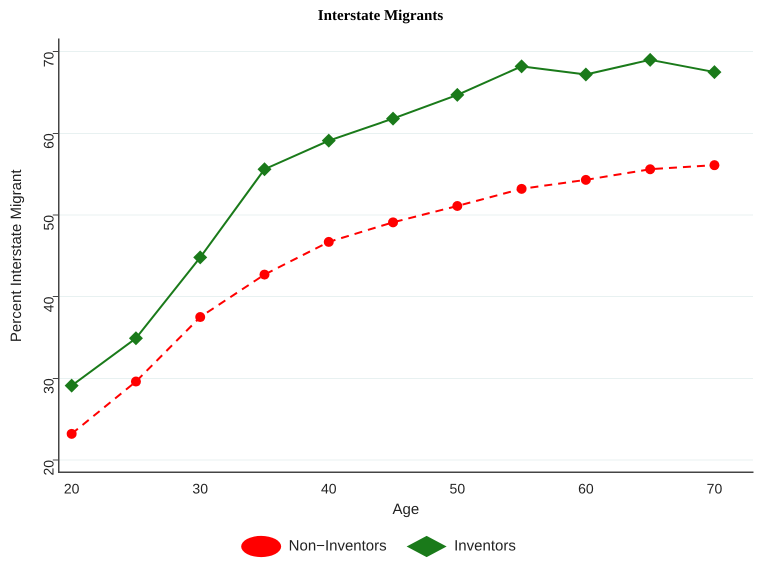  Describe the element at coordinates (380, 17) in the screenshot. I see `chart-title: Interstate Migrants` at that location.